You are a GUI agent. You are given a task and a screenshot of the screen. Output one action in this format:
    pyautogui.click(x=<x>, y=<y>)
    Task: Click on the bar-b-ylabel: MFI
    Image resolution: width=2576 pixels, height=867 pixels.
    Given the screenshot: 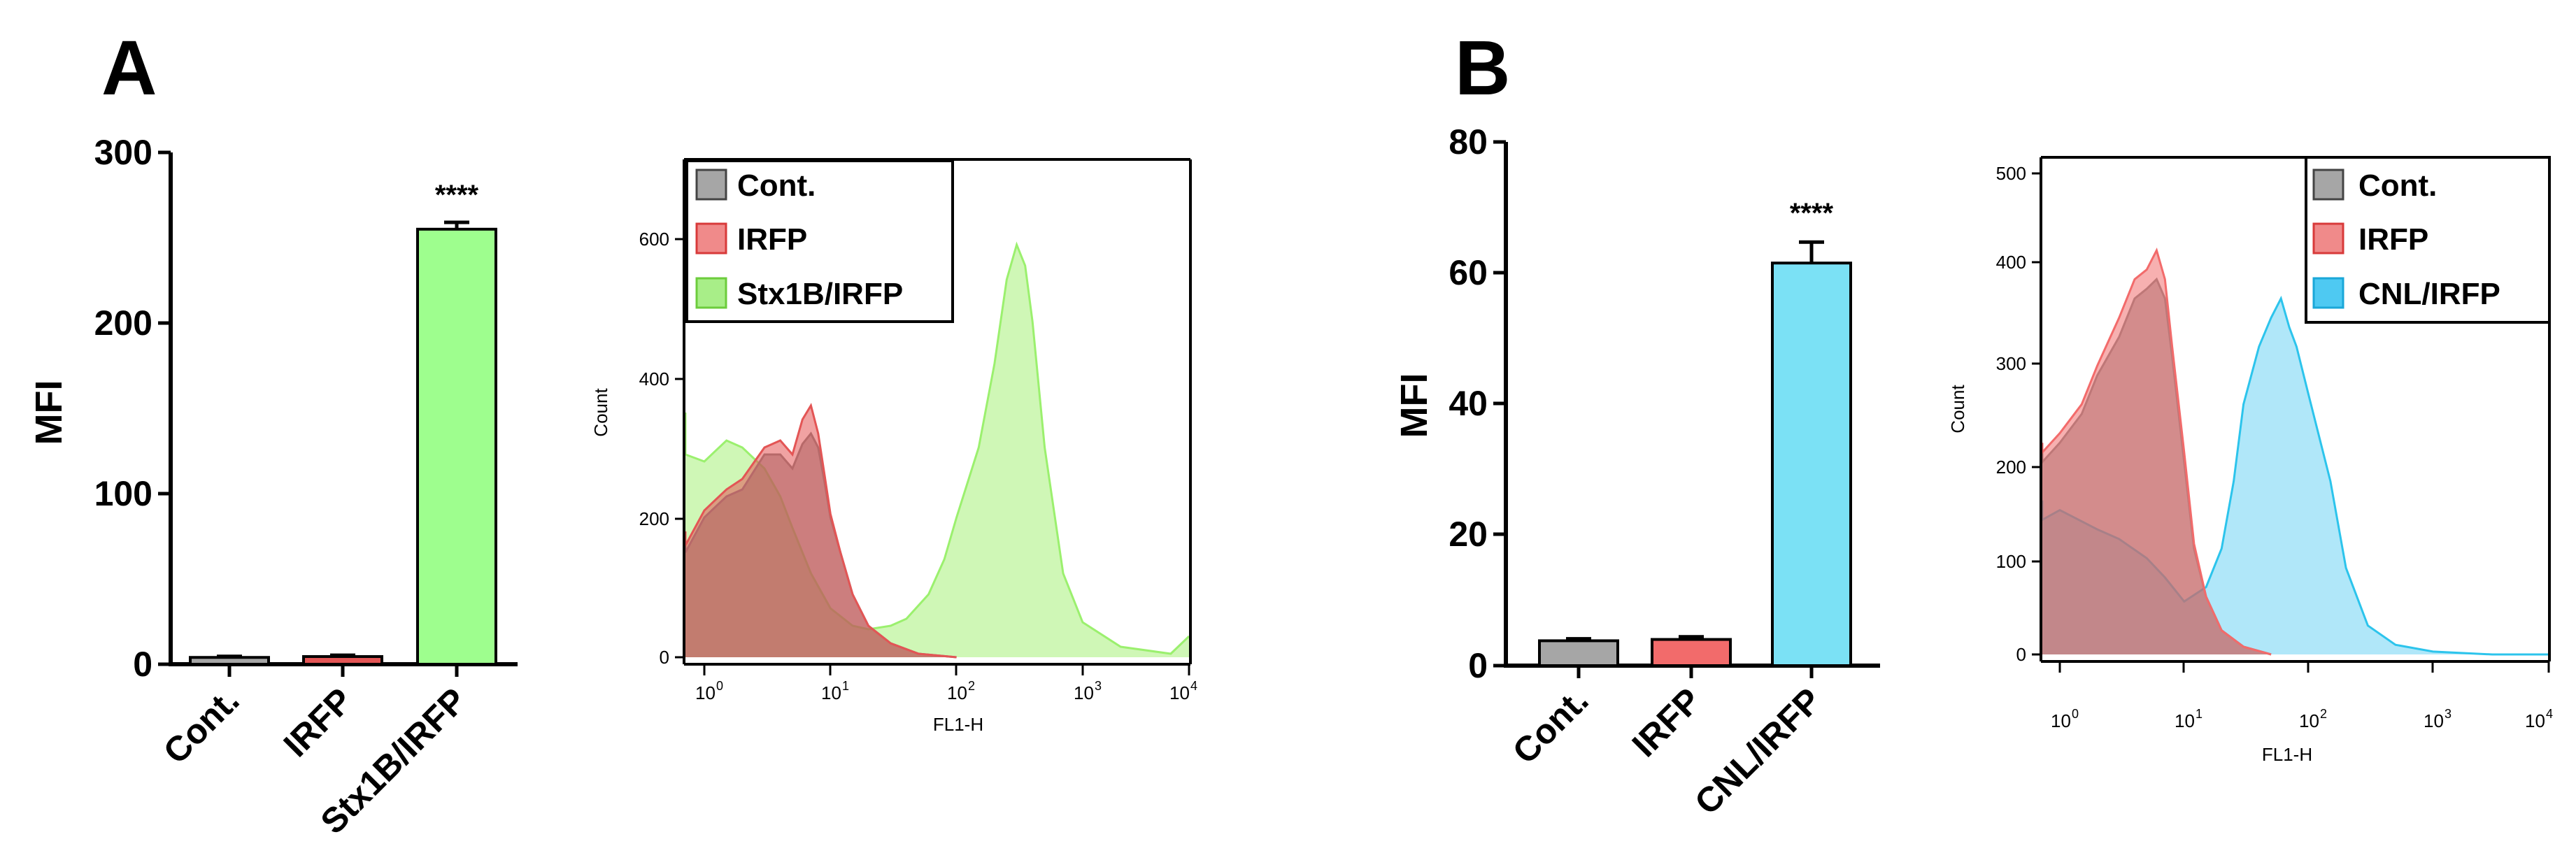 What is the action you would take?
    pyautogui.click(x=1414, y=405)
    